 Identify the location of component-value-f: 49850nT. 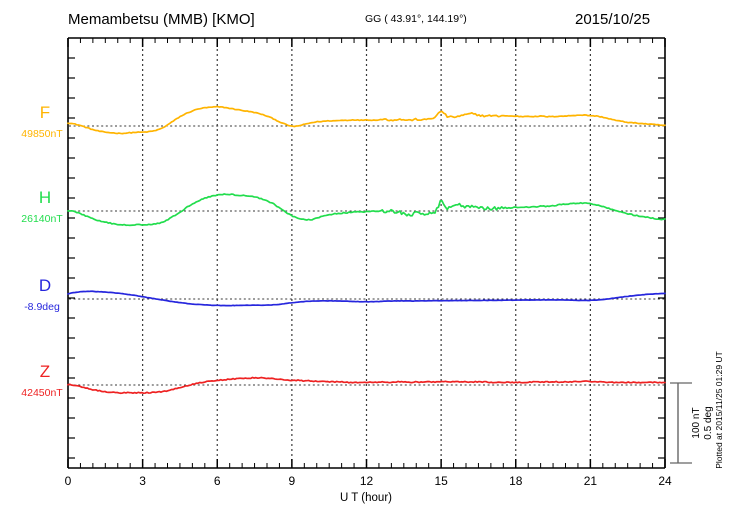
(42, 134).